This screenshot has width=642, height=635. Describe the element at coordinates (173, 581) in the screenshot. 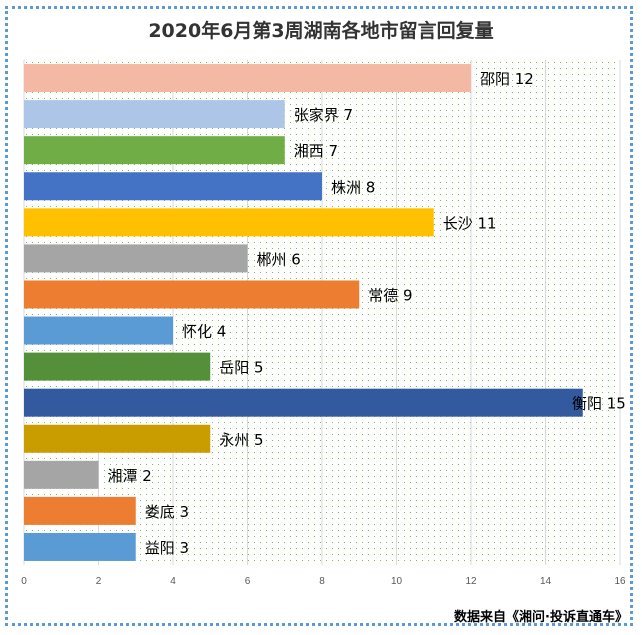

I see `x-tick-label: 4` at that location.